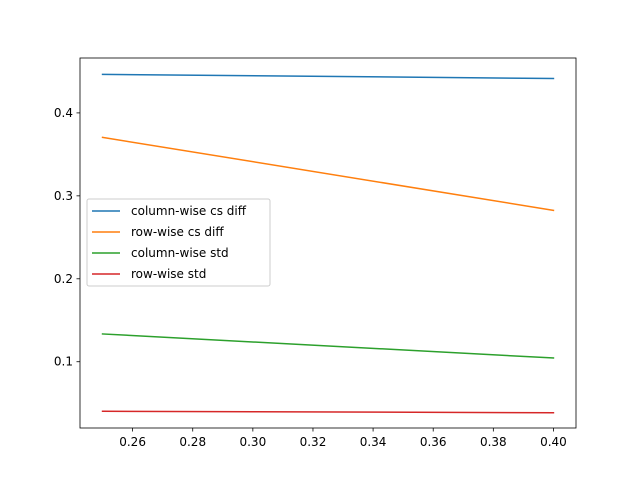 This screenshot has width=640, height=480. Describe the element at coordinates (67, 237) in the screenshot. I see `y-axis: 0.1 0.2 0.3 0.4` at that location.